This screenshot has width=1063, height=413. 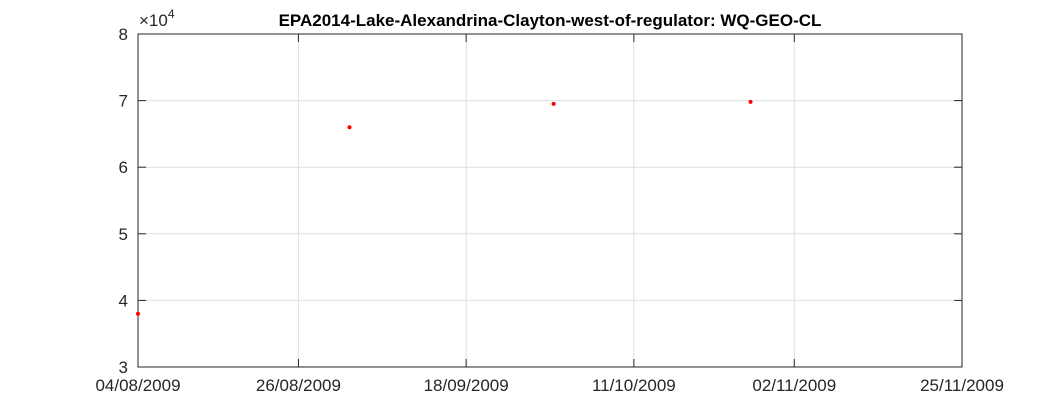 I want to click on x-tick-label: 18/09/2009, so click(x=466, y=385).